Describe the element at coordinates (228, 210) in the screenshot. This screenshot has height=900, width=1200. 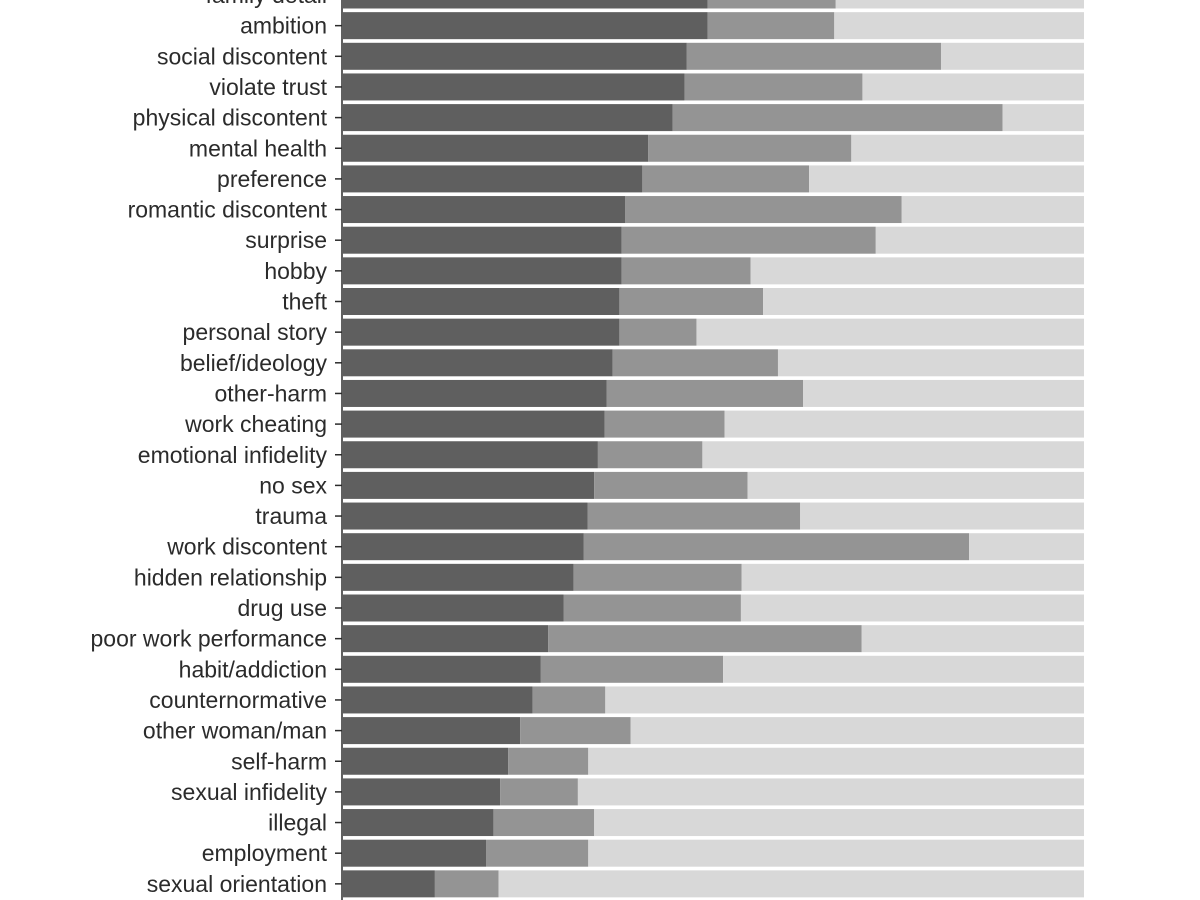
I see `category-label: romantic discontent` at that location.